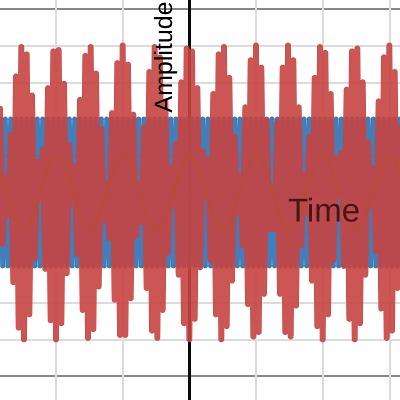 This screenshot has height=400, width=400. What do you see at coordinates (164, 57) in the screenshot?
I see `y-axis-title: Amplitude` at bounding box center [164, 57].